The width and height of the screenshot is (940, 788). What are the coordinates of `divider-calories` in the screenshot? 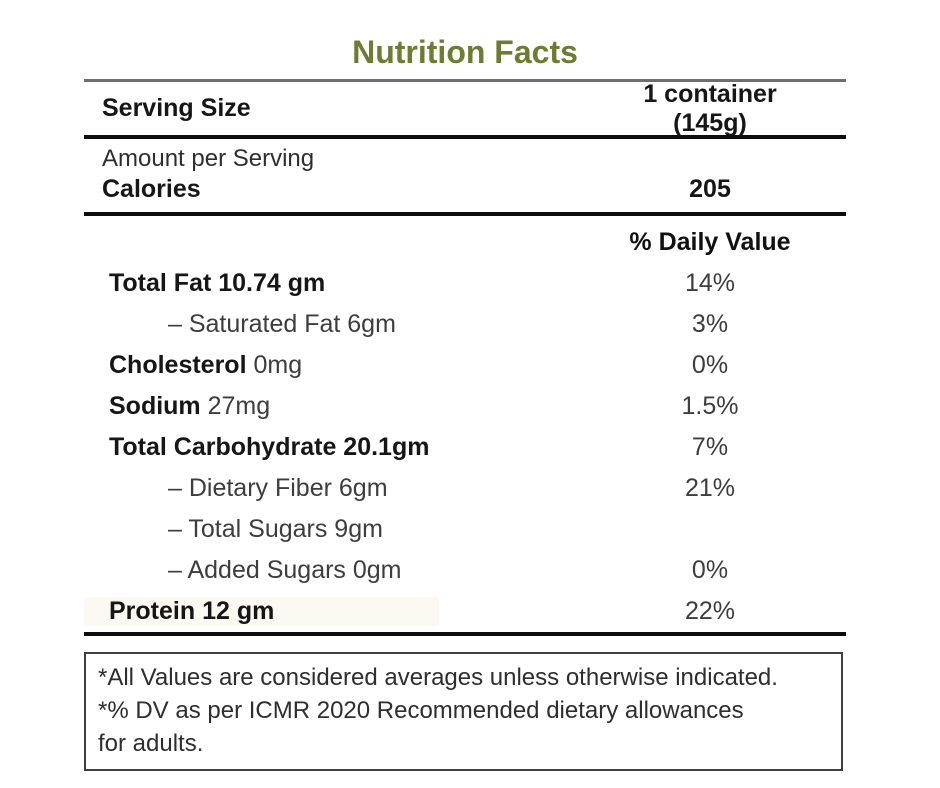 It's located at (465, 214).